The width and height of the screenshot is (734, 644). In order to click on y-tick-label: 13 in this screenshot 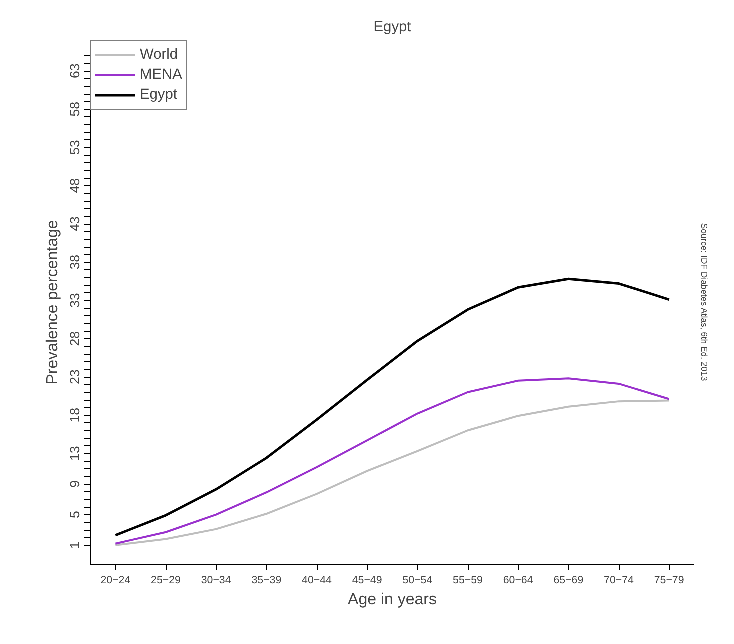, I will do `click(75, 453)`.